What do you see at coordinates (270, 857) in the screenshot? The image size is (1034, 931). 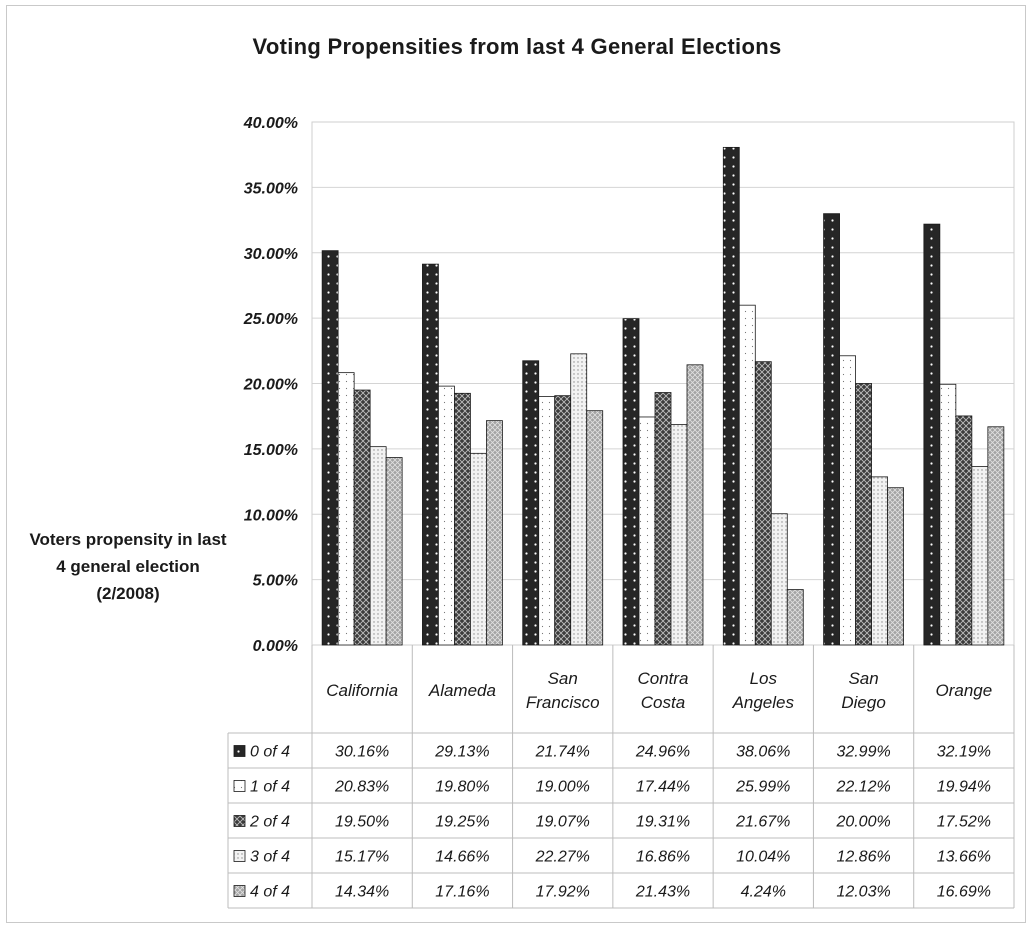 I see `legend-entry: 3 of 4` at bounding box center [270, 857].